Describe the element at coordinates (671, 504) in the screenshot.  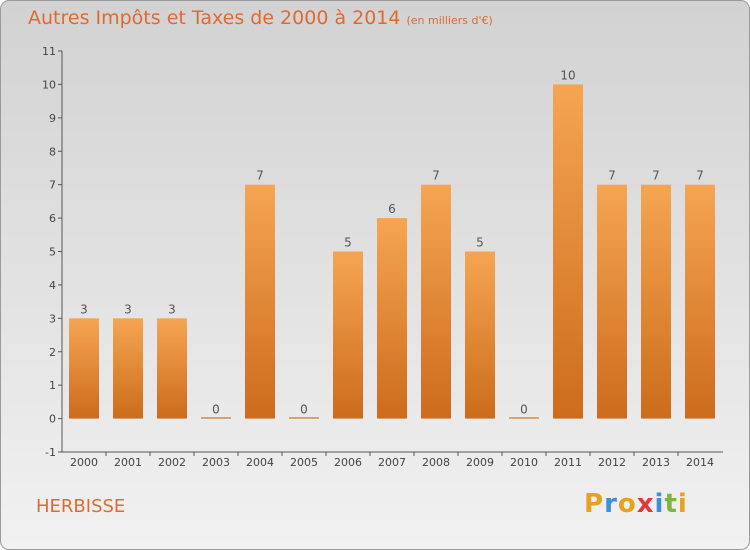
I see `logo-letter: t` at that location.